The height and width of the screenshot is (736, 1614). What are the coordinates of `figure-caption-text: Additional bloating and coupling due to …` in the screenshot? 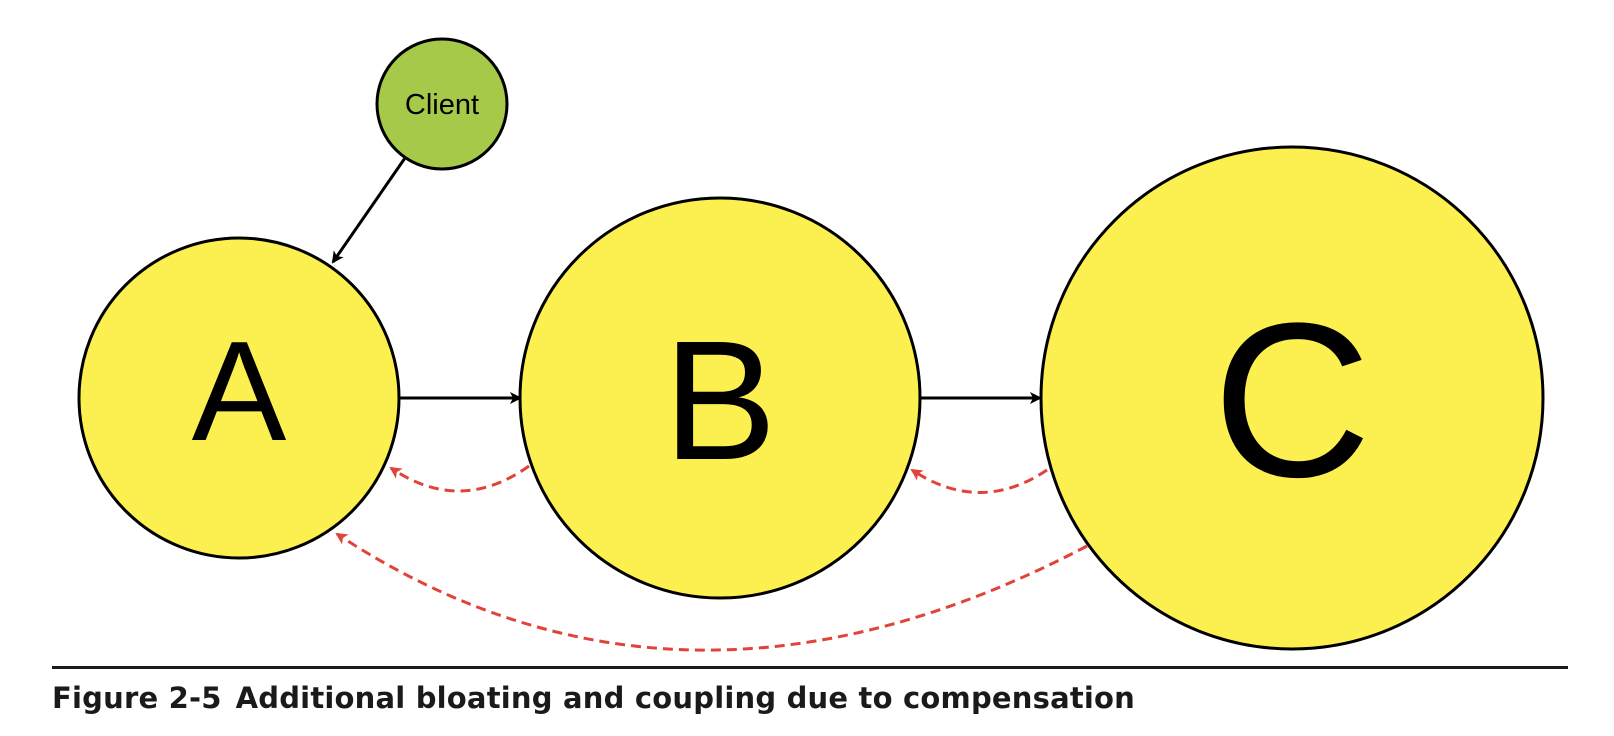 It's located at (685, 698).